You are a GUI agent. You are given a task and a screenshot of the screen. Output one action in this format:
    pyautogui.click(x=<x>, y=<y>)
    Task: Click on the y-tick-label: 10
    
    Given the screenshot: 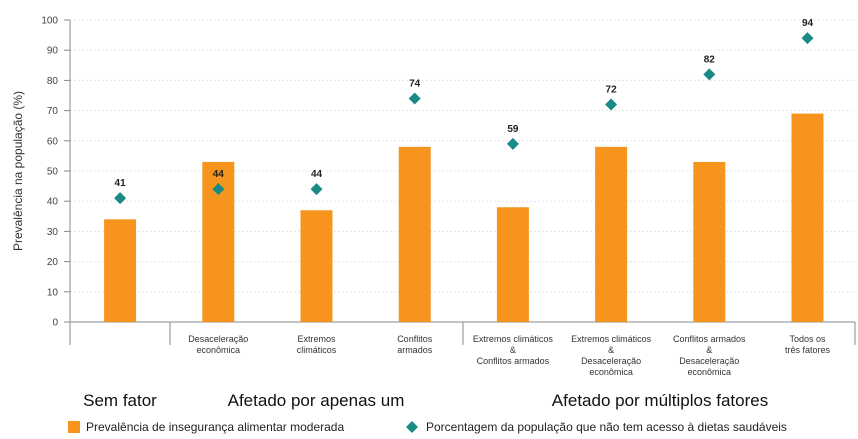 What is the action you would take?
    pyautogui.click(x=53, y=292)
    